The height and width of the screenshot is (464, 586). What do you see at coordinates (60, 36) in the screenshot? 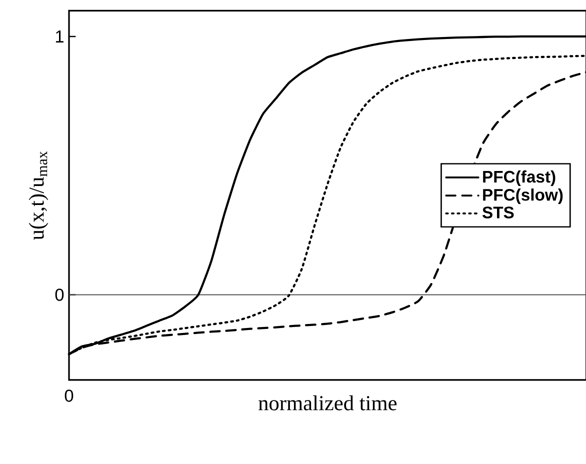
I see `y-tick-label: 1` at bounding box center [60, 36].